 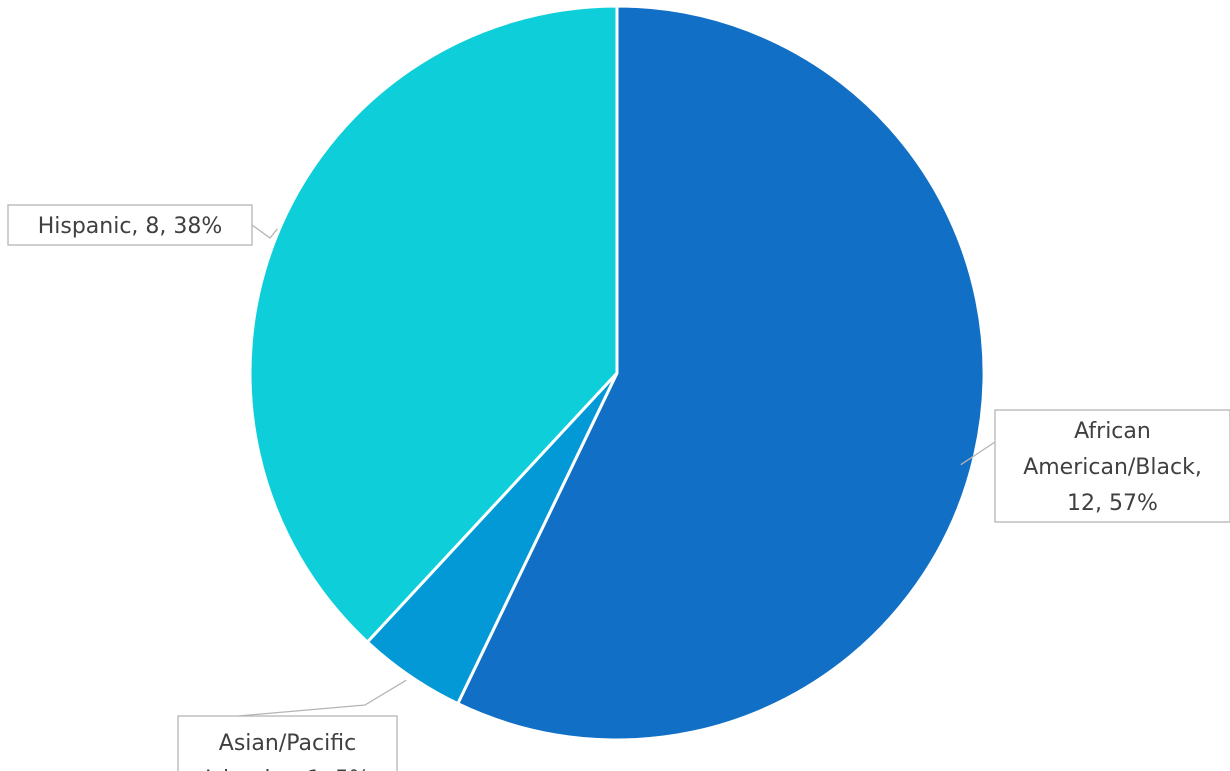 I want to click on data-label-asian-pacific-islander: Asian/Pacific Islander, 1, 5%, so click(x=292, y=725).